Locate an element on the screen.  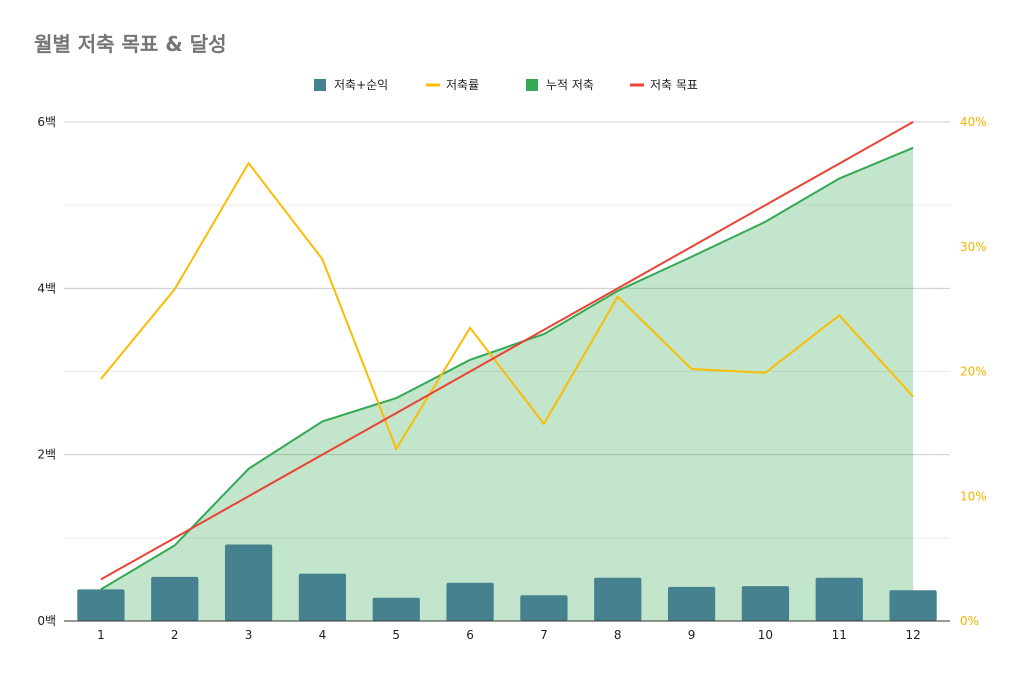
x-tick-label: 10 is located at coordinates (765, 635).